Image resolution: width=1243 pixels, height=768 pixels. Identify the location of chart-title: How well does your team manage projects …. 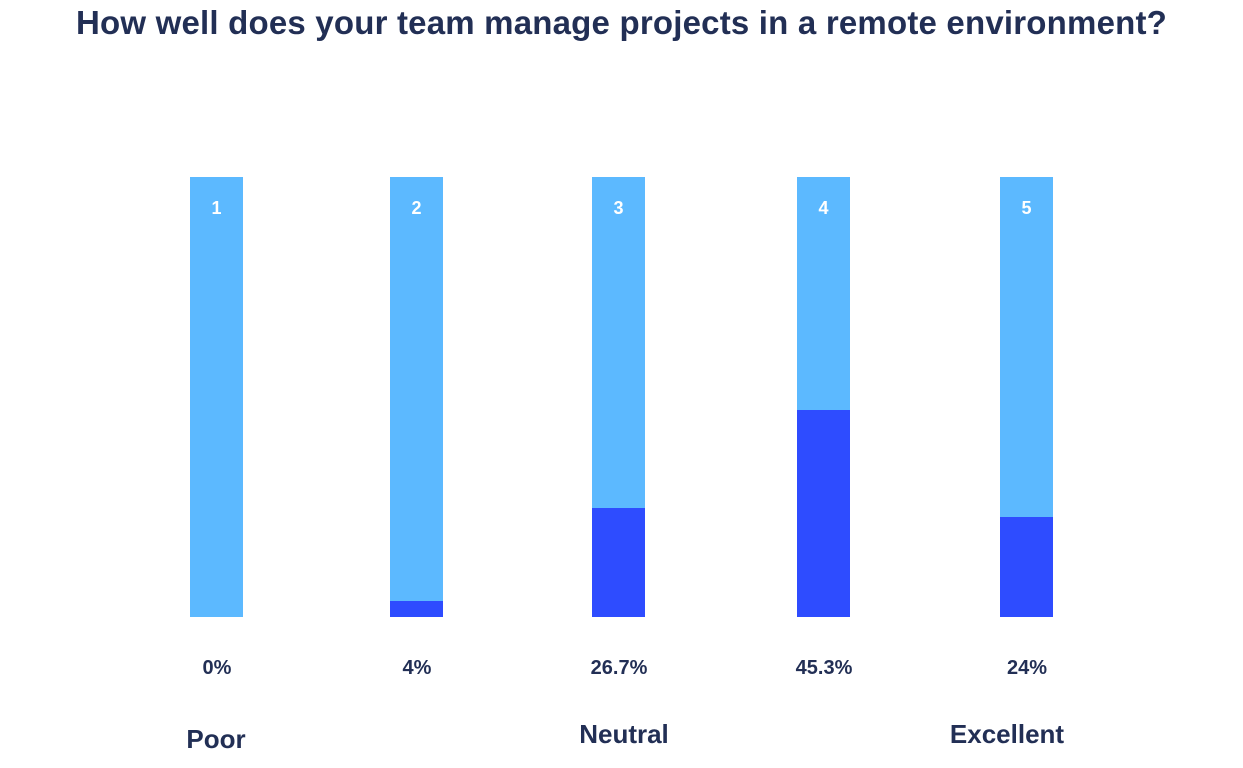
(621, 22).